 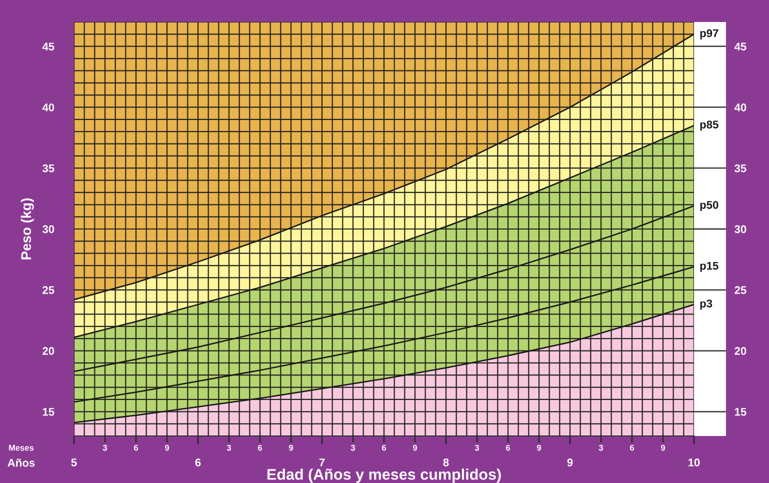 I want to click on y-tick-label: 40, so click(x=48, y=108).